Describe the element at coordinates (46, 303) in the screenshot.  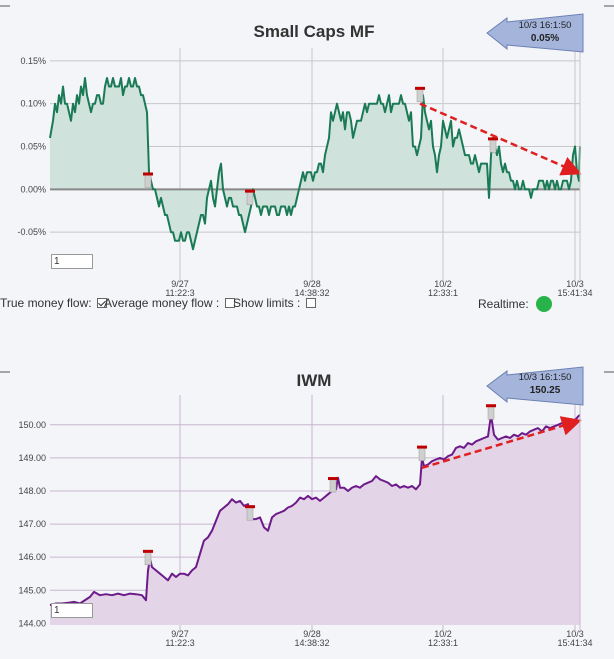
I see `true-money-flow-label: True money flow:` at that location.